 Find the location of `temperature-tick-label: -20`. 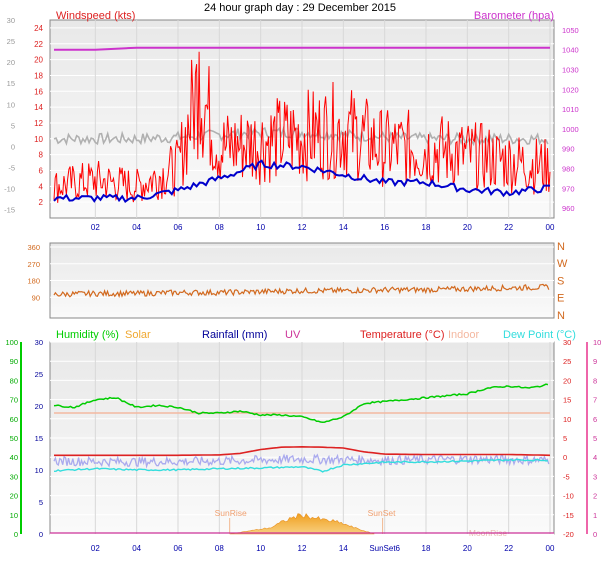

temperature-tick-label: -20 is located at coordinates (568, 534).